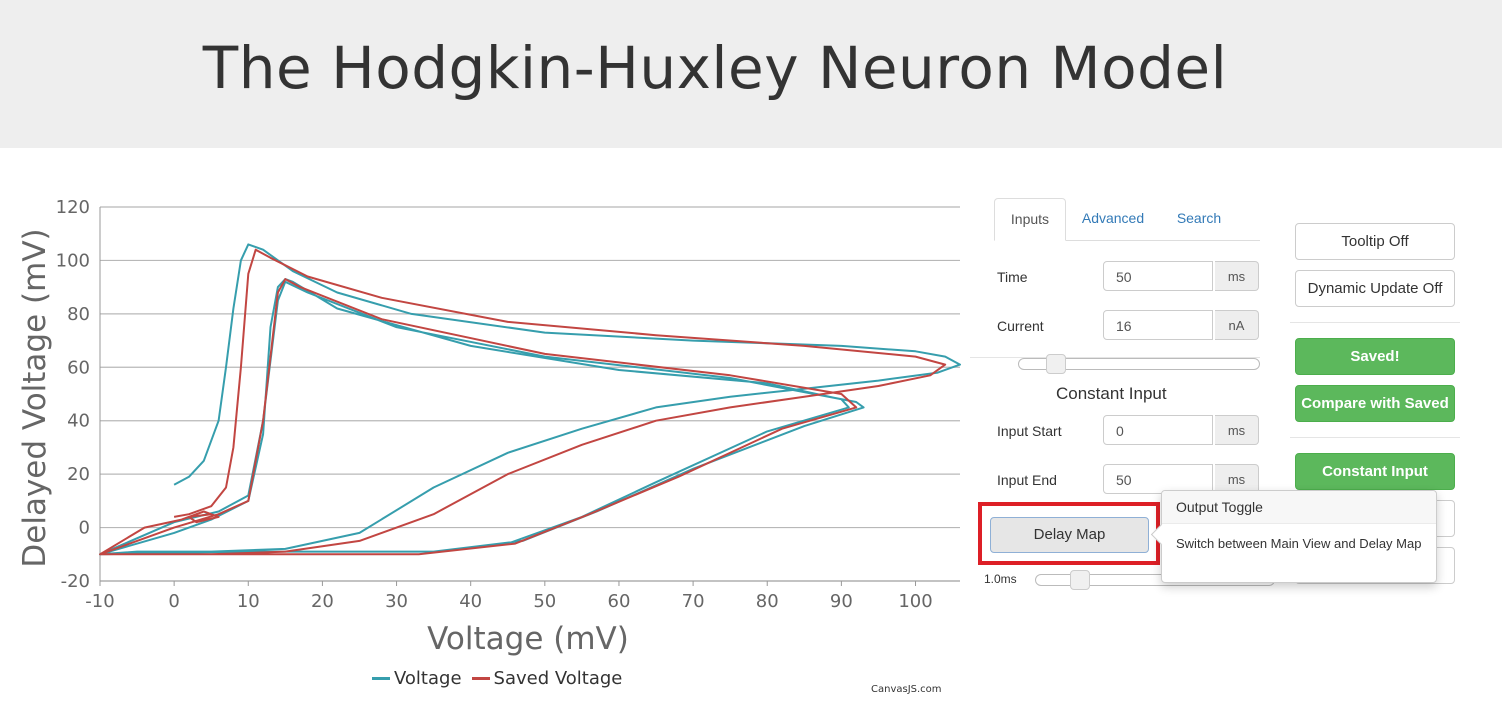 The width and height of the screenshot is (1502, 726). What do you see at coordinates (1237, 325) in the screenshot?
I see `current-unit: nA` at bounding box center [1237, 325].